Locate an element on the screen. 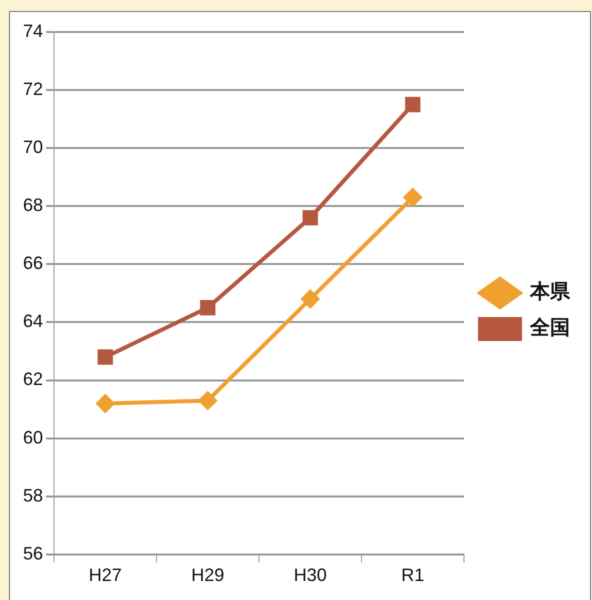  y-tick-label: 74 is located at coordinates (33, 30).